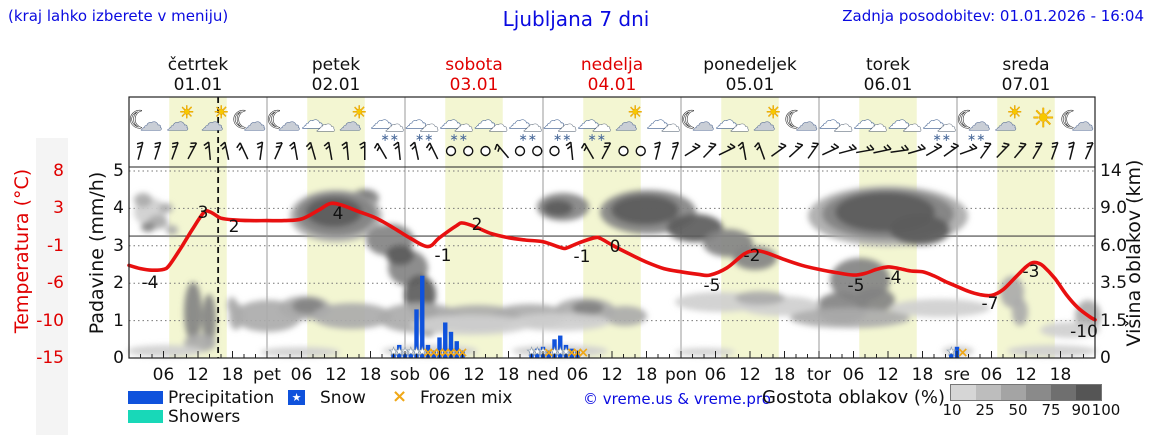 The height and width of the screenshot is (443, 1152). Describe the element at coordinates (466, 398) in the screenshot. I see `legend-frozen-mix-label: Frozen mix` at that location.